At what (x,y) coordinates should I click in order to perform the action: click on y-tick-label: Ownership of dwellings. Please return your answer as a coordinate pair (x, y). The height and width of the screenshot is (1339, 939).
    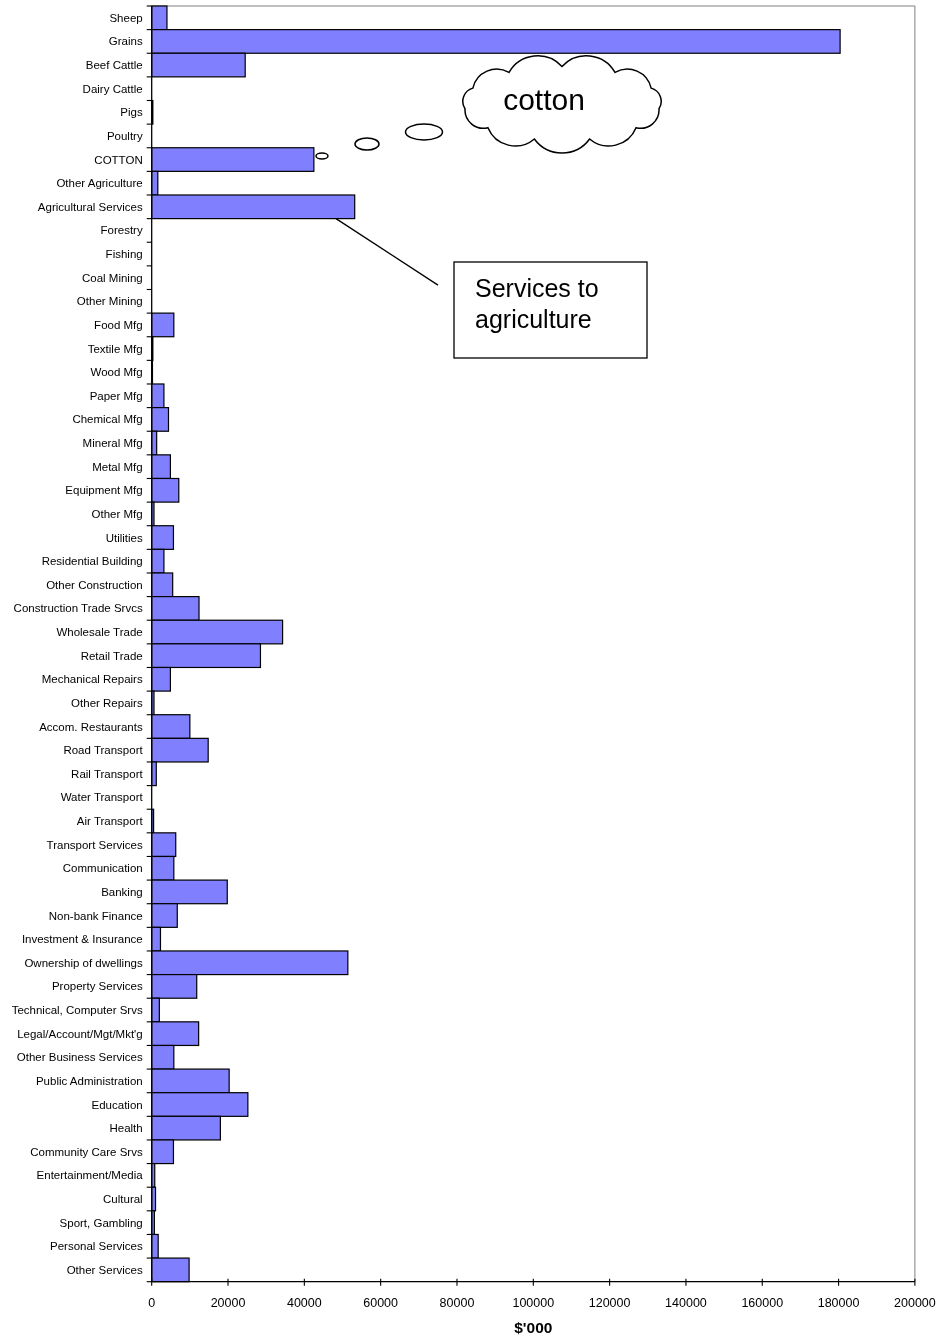
    Looking at the image, I should click on (83, 962).